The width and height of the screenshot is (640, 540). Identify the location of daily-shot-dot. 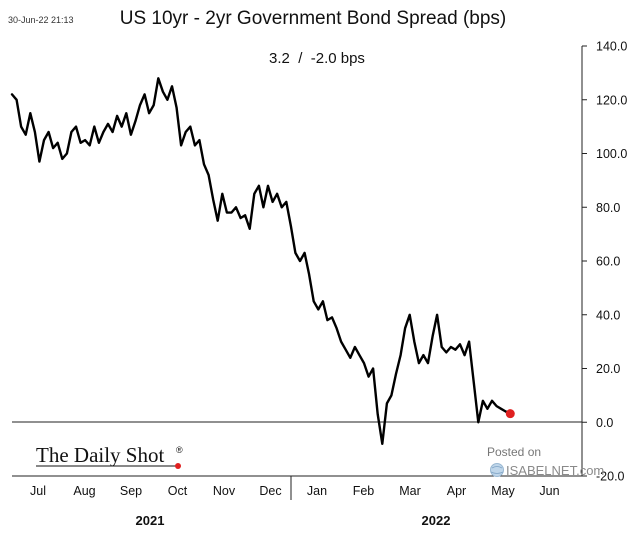
(178, 466).